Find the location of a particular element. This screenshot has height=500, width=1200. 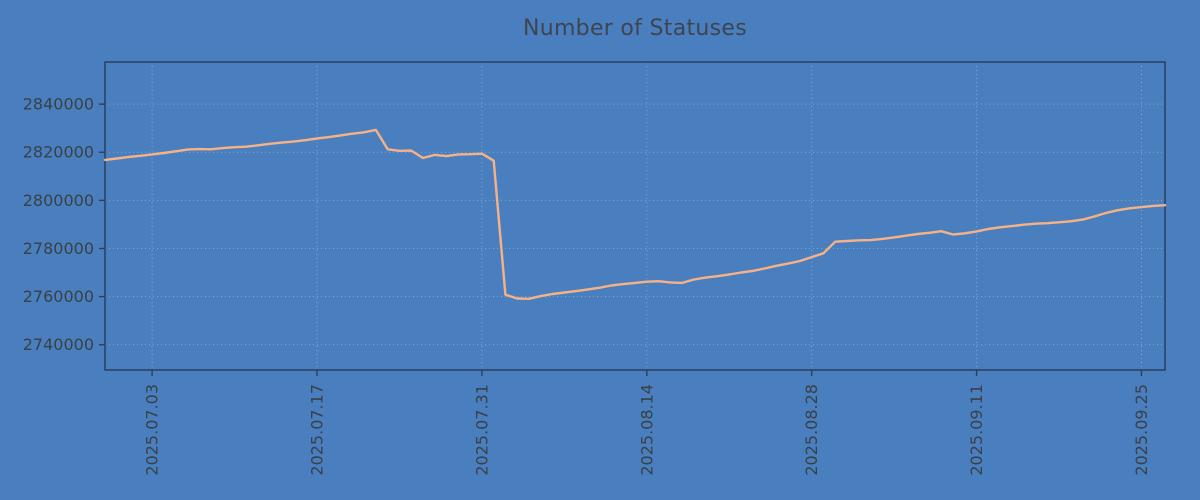

y-tick-label: 2760000 is located at coordinates (58, 296).